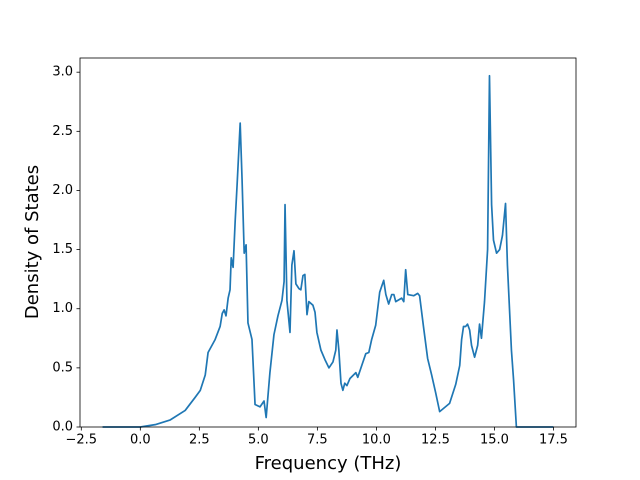  Describe the element at coordinates (258, 440) in the screenshot. I see `x-tick-label: 5.0` at that location.